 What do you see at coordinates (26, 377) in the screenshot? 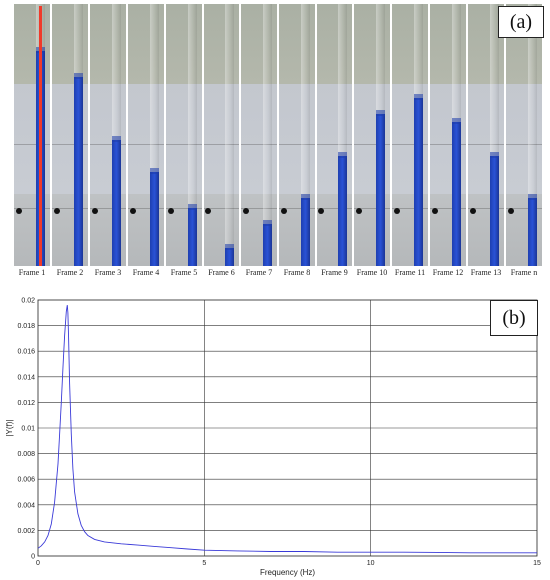
I see `y-tick-label: 0.014` at bounding box center [26, 377].